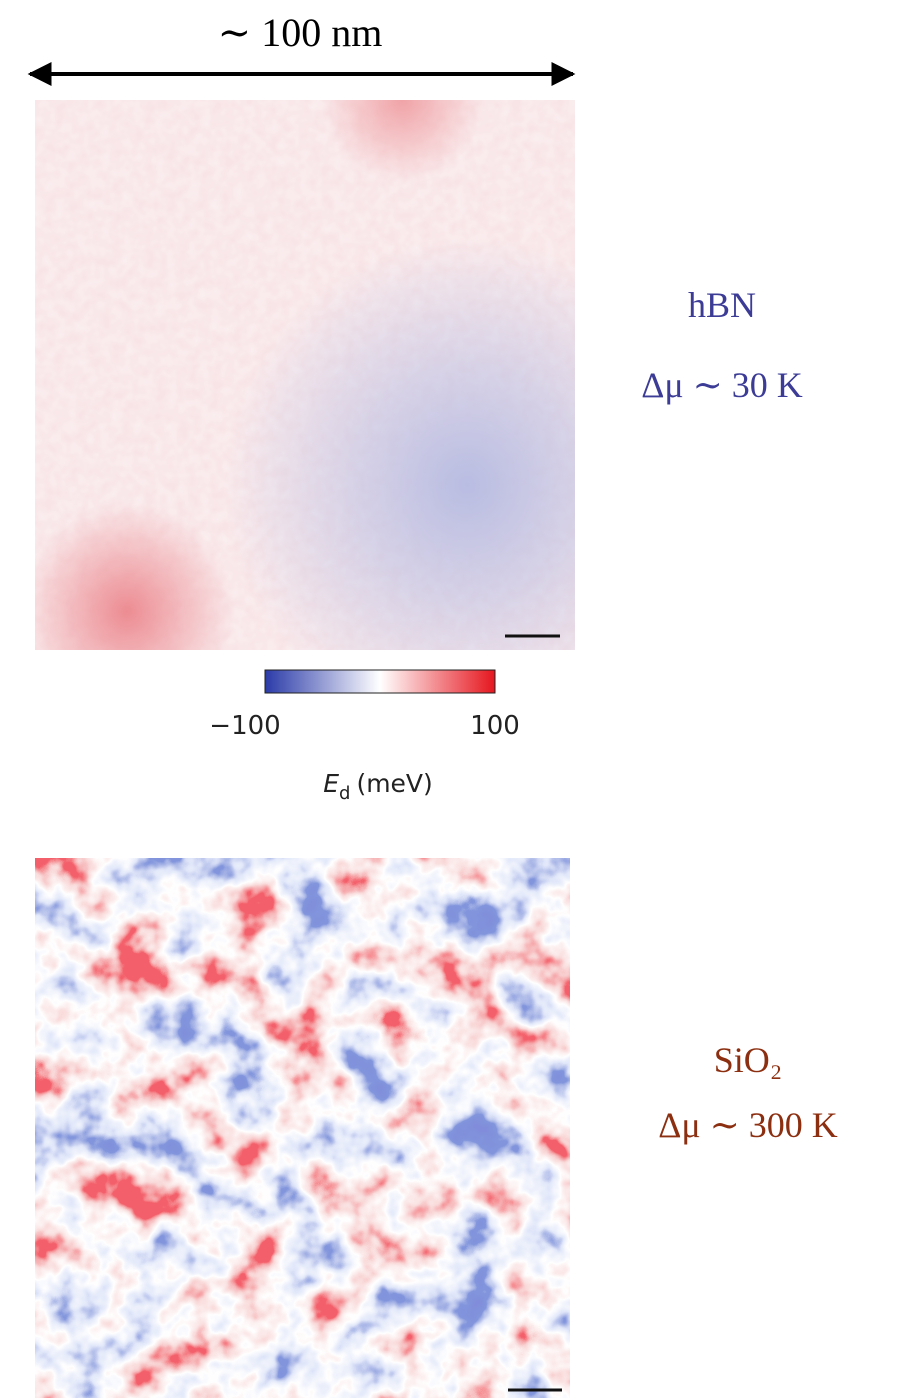 The image size is (903, 1398). Describe the element at coordinates (748, 1125) in the screenshot. I see `spread-label: Δμ ∼ 300 K` at that location.